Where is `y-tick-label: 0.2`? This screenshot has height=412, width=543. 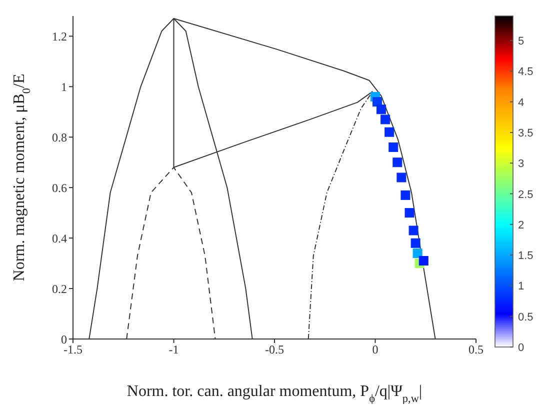
y-tick-label: 0.2 is located at coordinates (59, 289).